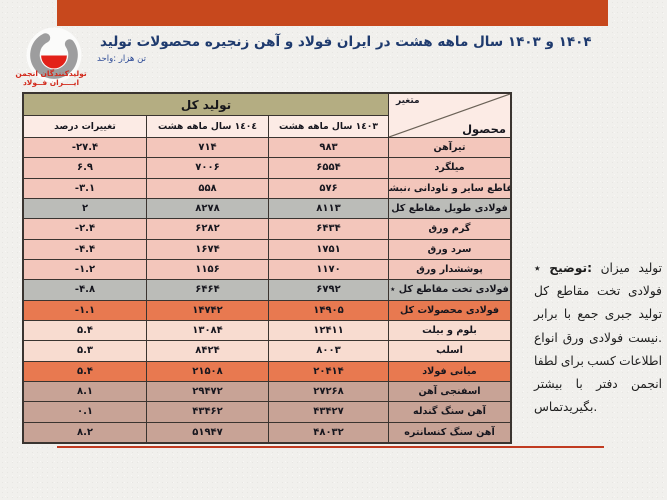 This screenshot has height=500, width=667. I want to click on value-1403-cell: ۸۰۰۳, so click(328, 351).